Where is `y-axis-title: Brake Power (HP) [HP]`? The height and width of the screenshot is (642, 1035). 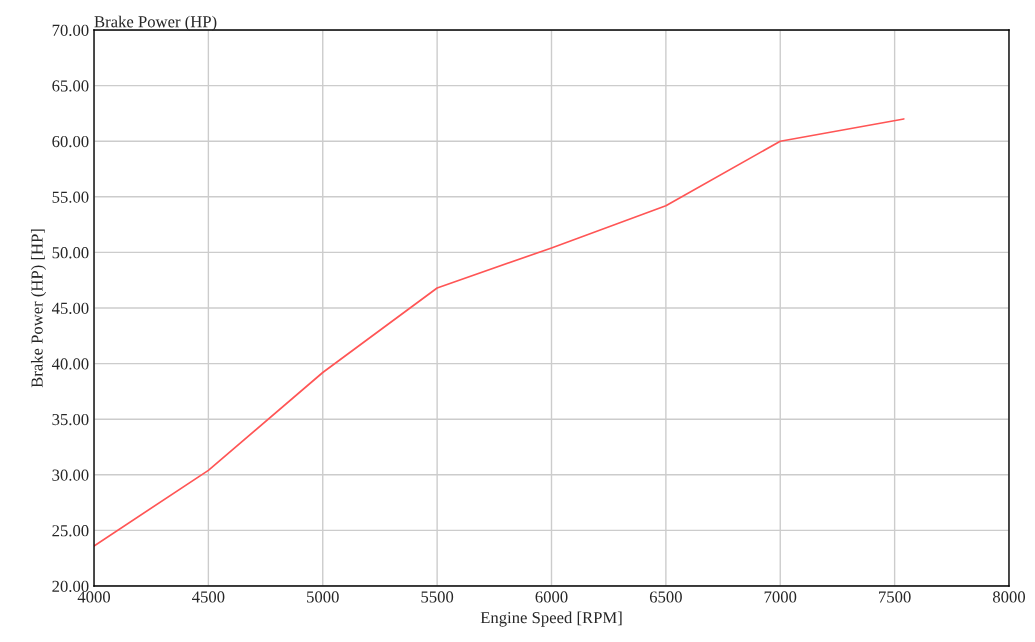
y-axis-title: Brake Power (HP) [HP] is located at coordinates (38, 308).